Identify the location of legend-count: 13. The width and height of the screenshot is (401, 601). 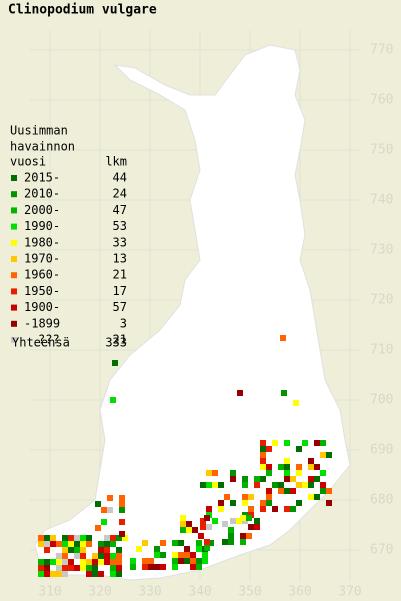
(120, 259).